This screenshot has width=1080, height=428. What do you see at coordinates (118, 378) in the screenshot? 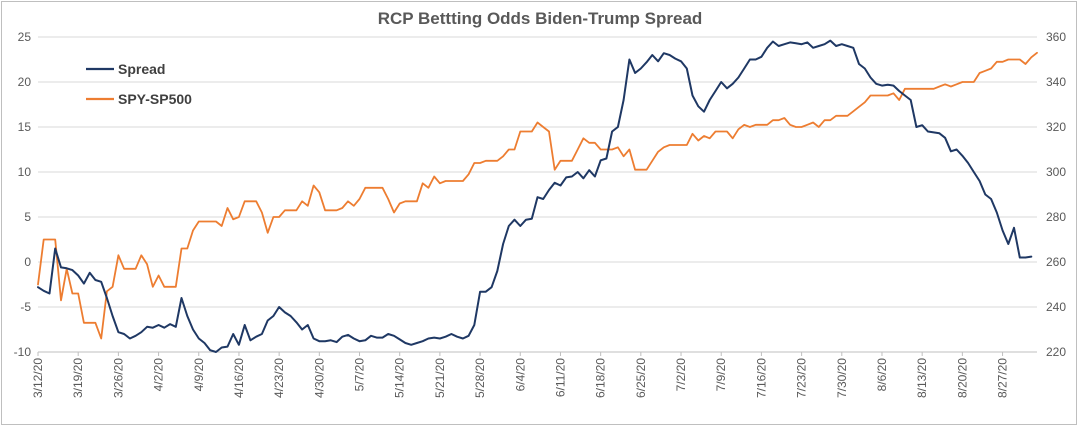
I see `x-tick-label: 3/26/20` at bounding box center [118, 378].